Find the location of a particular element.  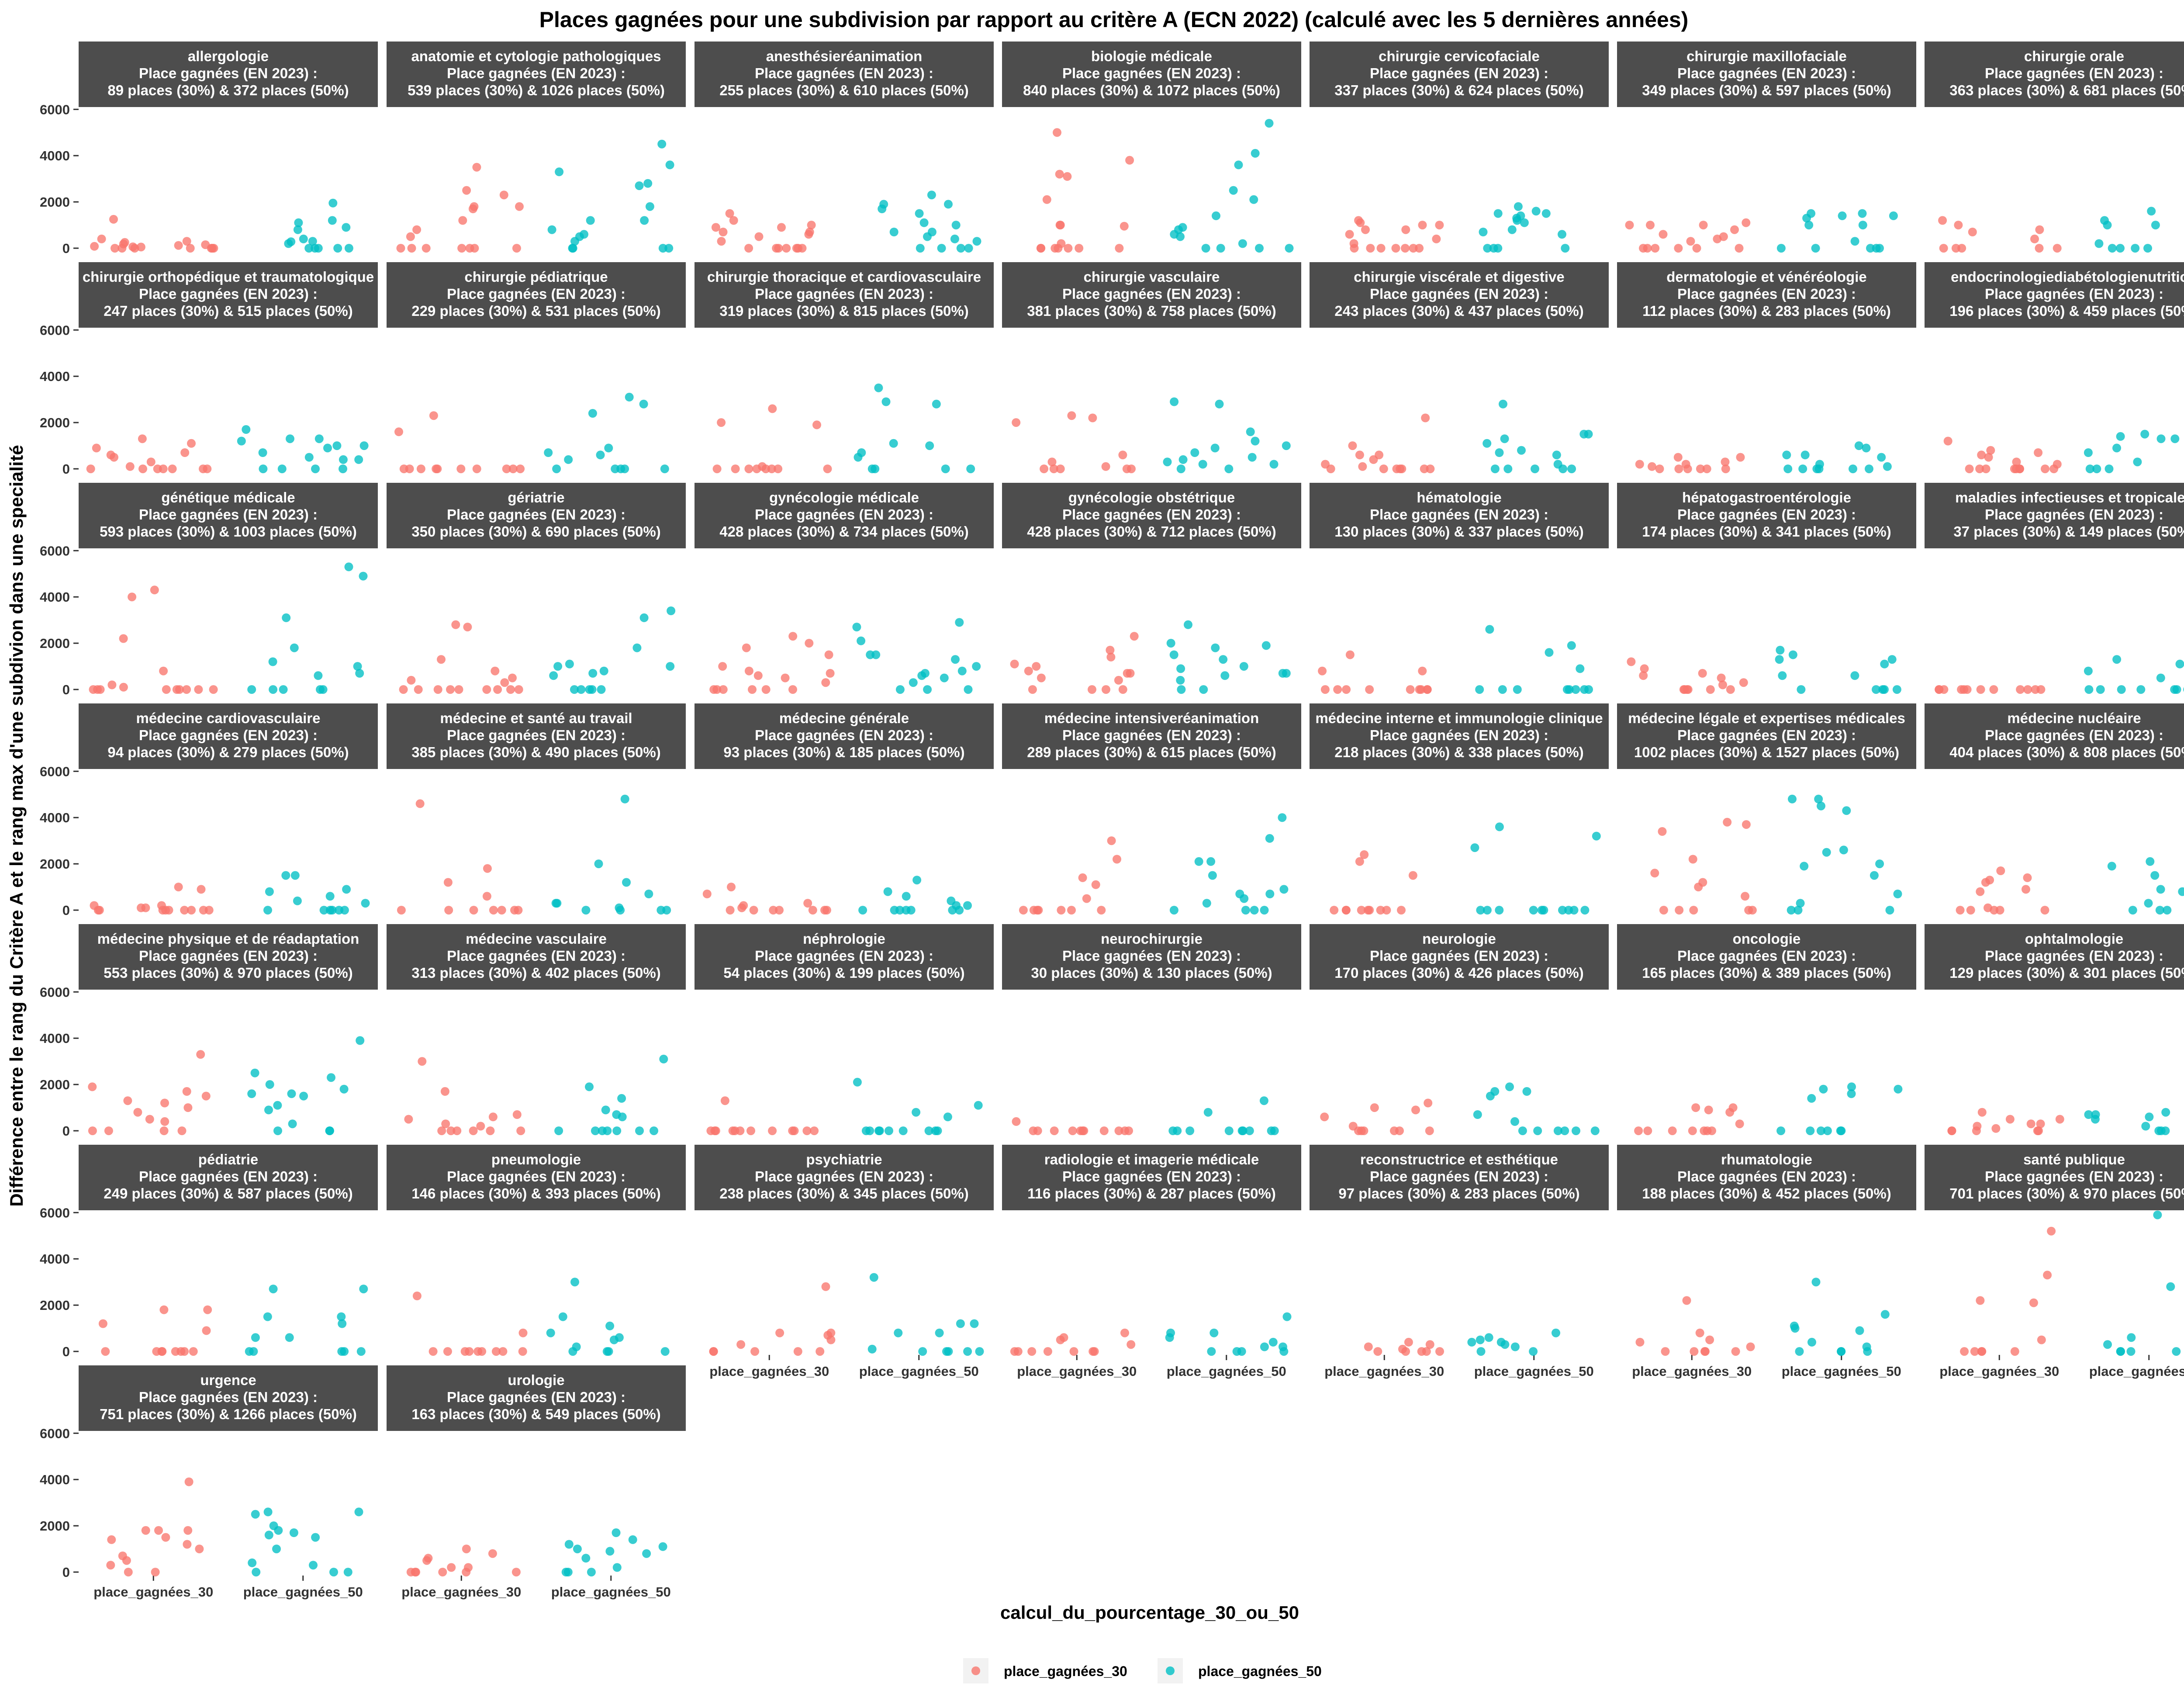

facet-strip-title: hépatogastroentérologie is located at coordinates (1766, 497).